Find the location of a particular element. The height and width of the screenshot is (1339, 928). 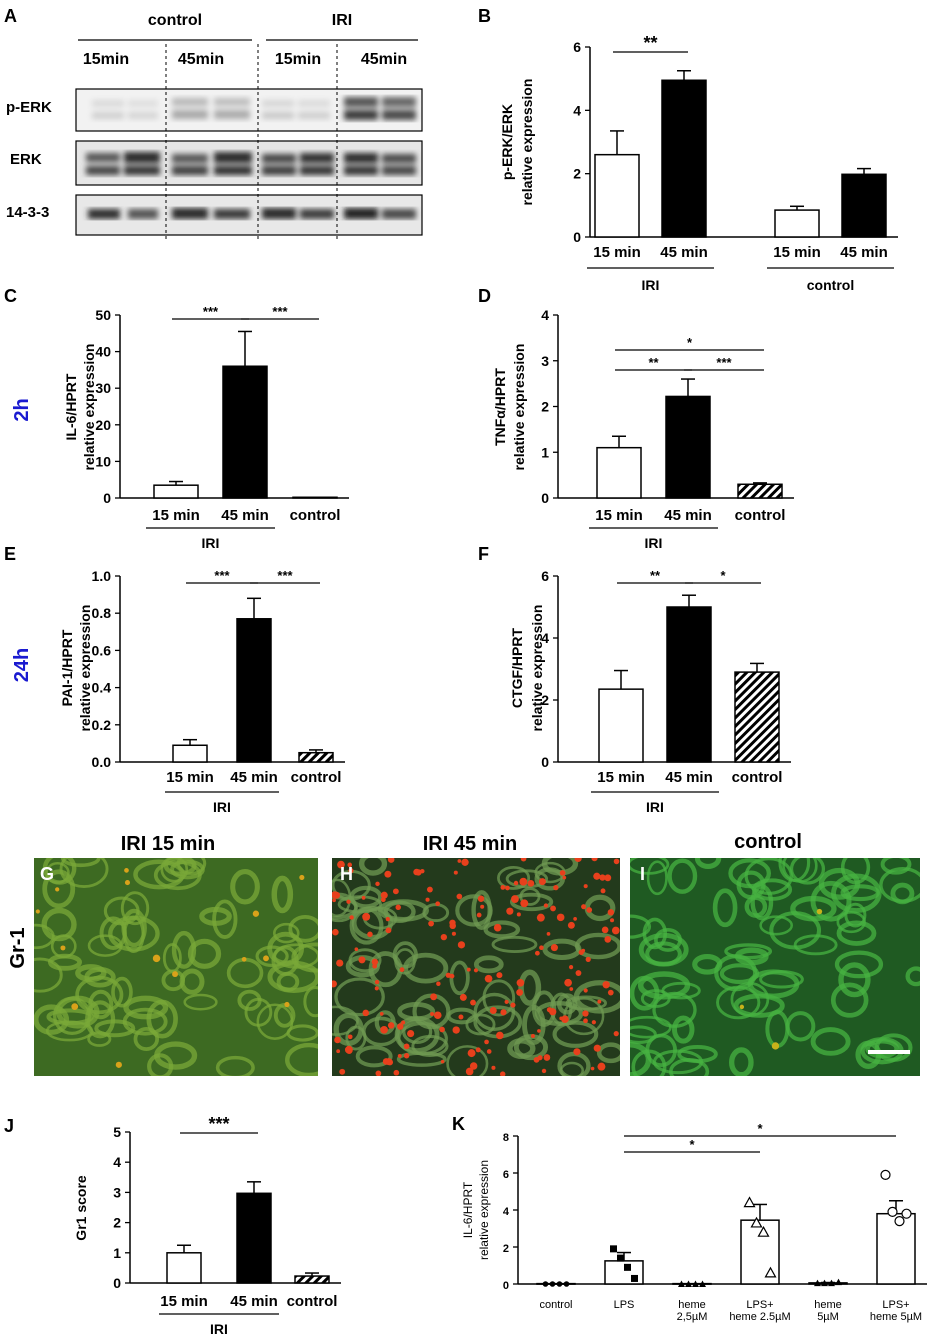

panel-label-b: B is located at coordinates (484, 16).